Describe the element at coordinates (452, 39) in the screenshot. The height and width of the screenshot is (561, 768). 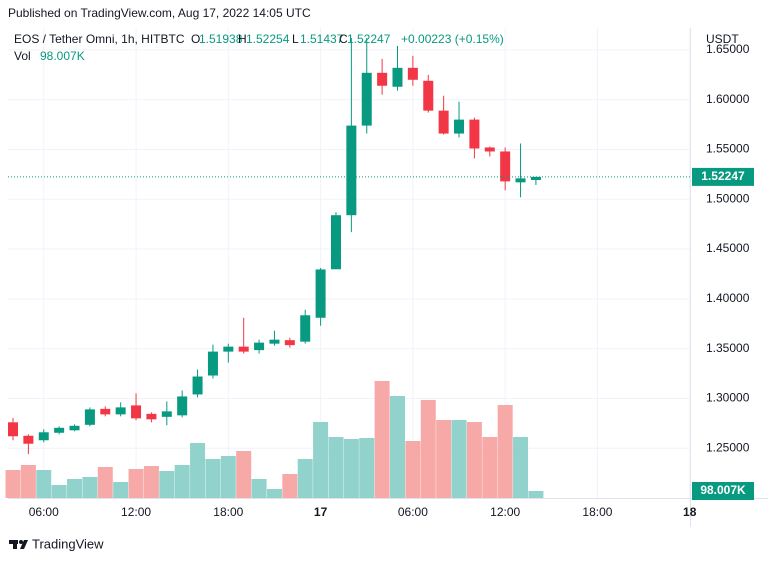
I see `change-label: +0.00223 (+0.15%)` at that location.